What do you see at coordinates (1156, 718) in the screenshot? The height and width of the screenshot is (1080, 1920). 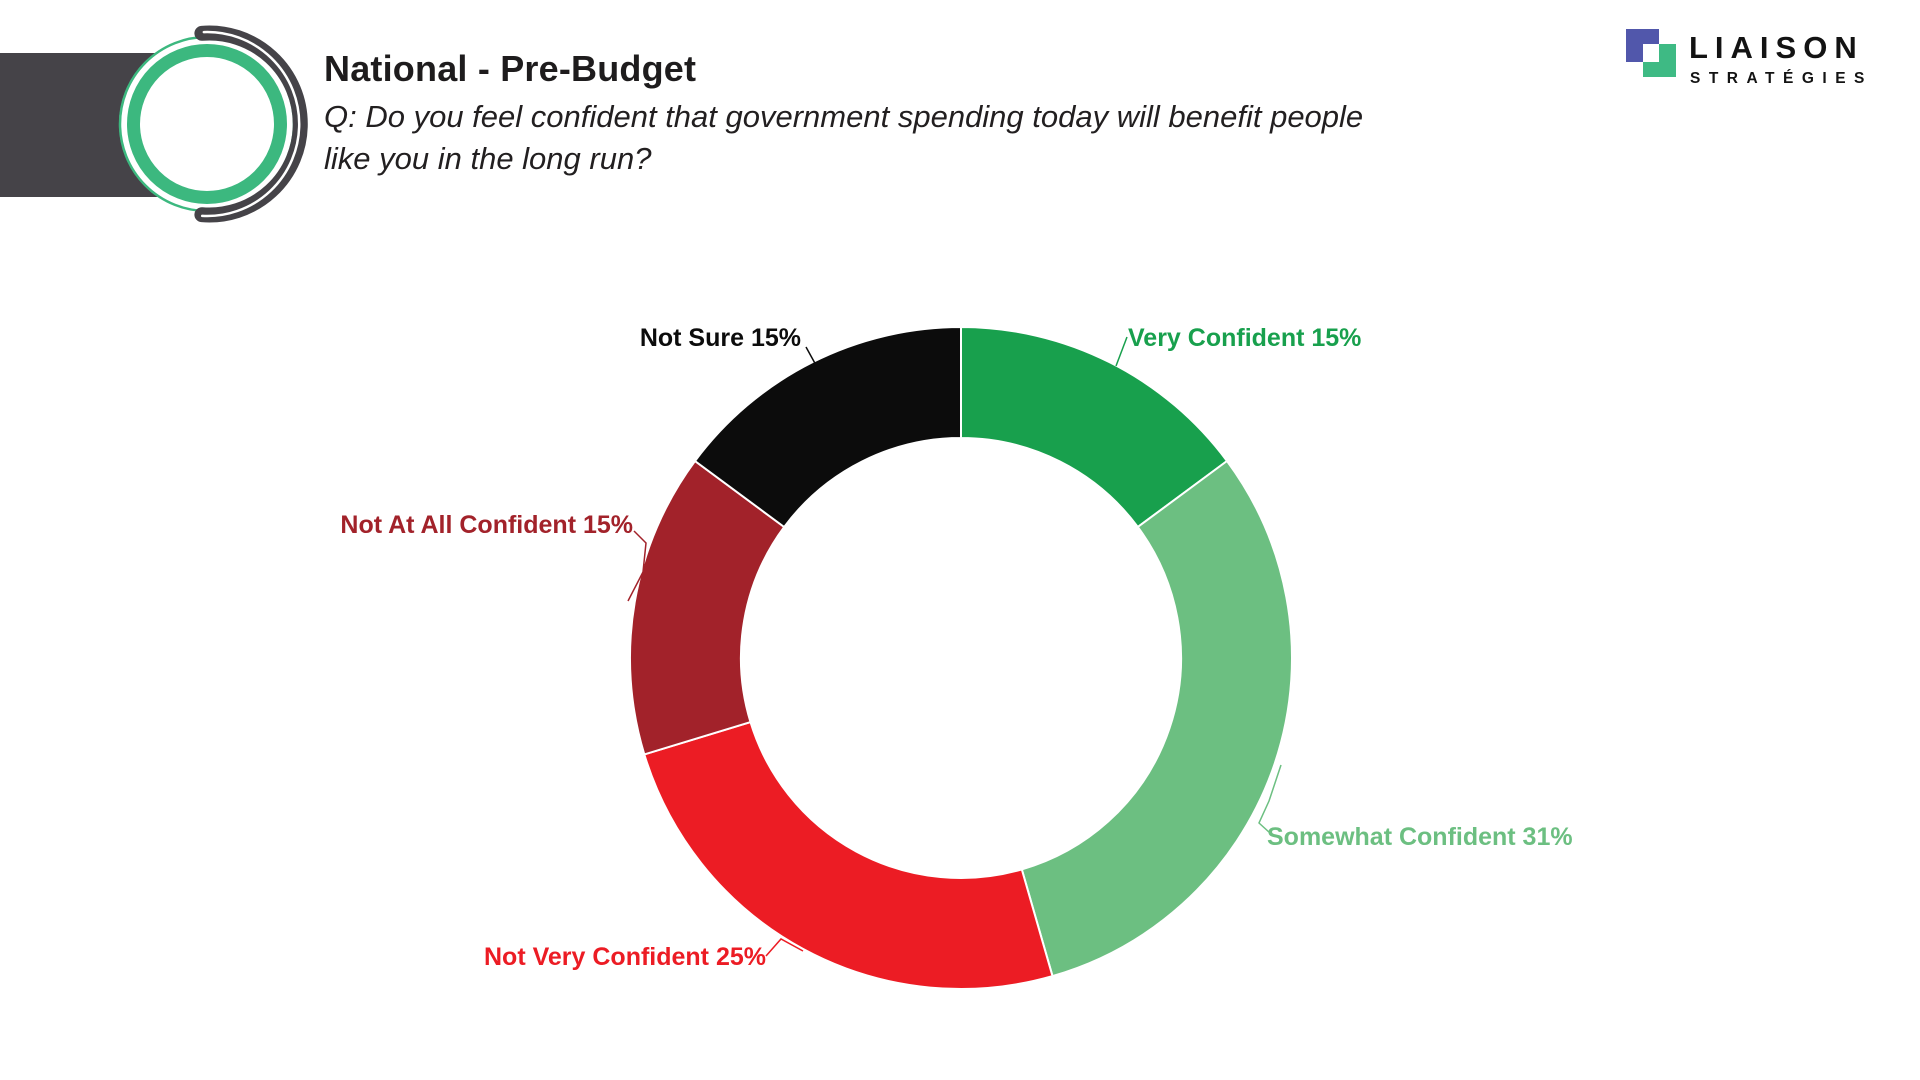 I see `donut-slice-somewhat-confident` at bounding box center [1156, 718].